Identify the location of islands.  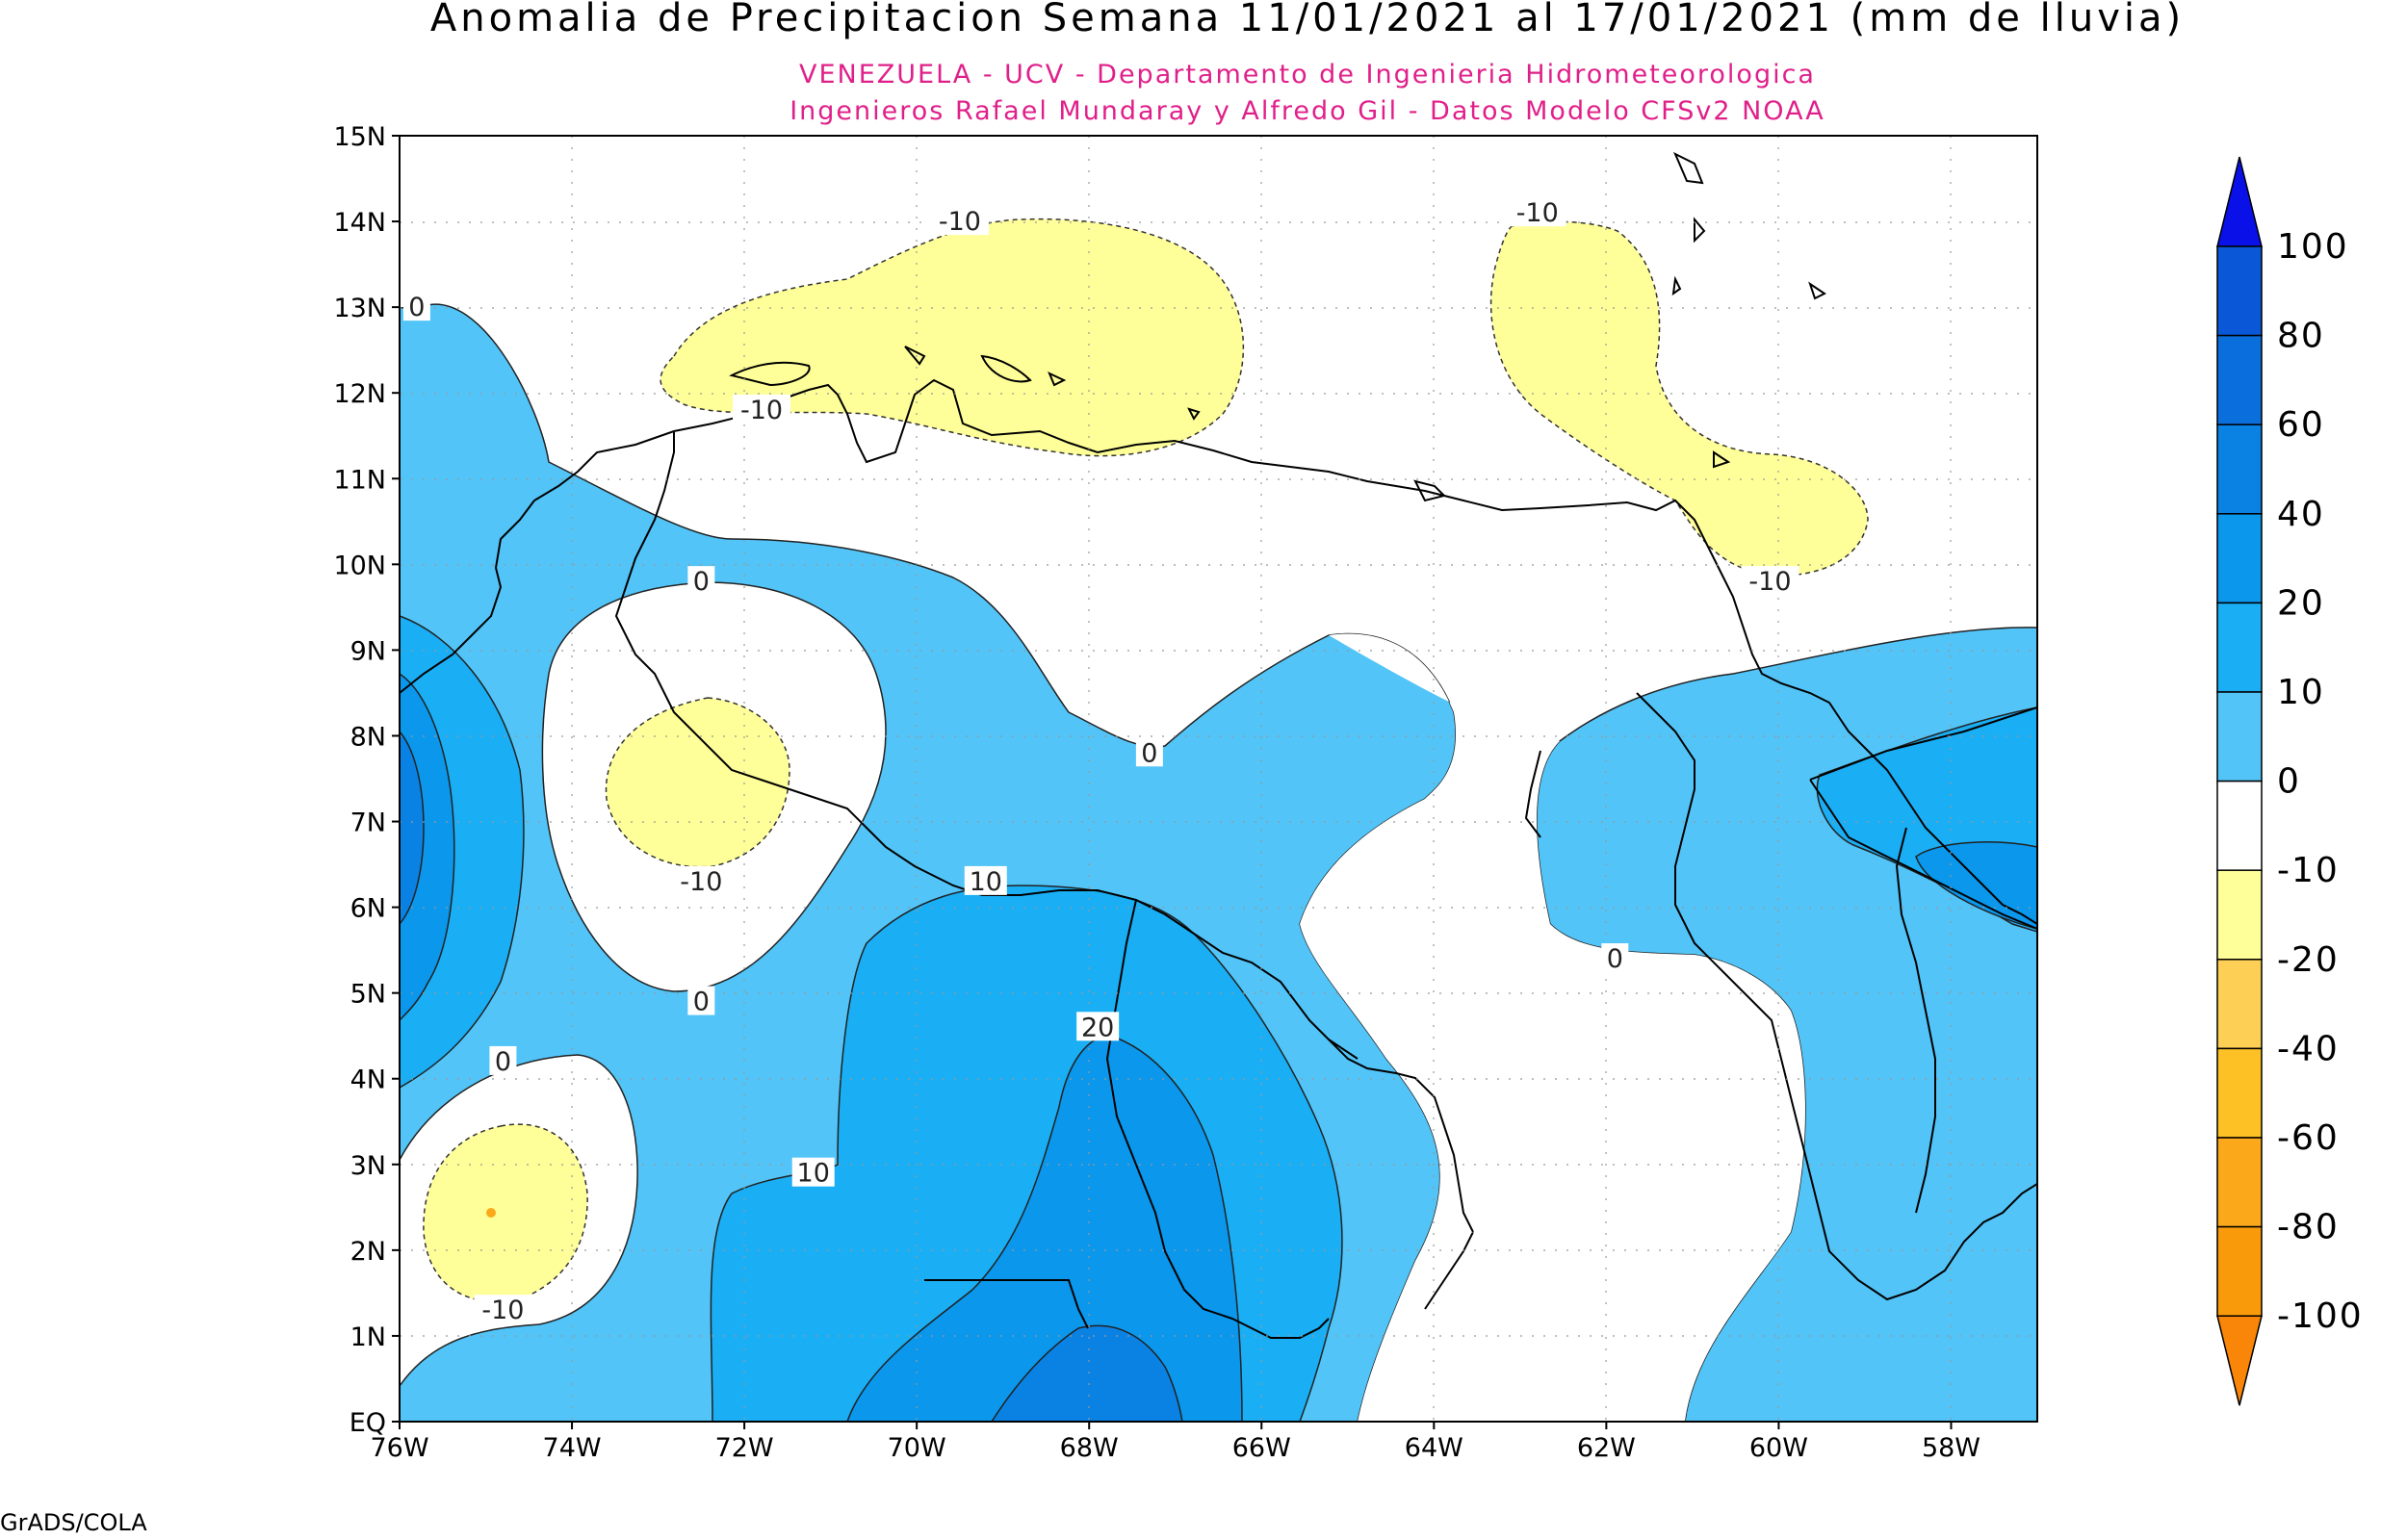
(1277, 326).